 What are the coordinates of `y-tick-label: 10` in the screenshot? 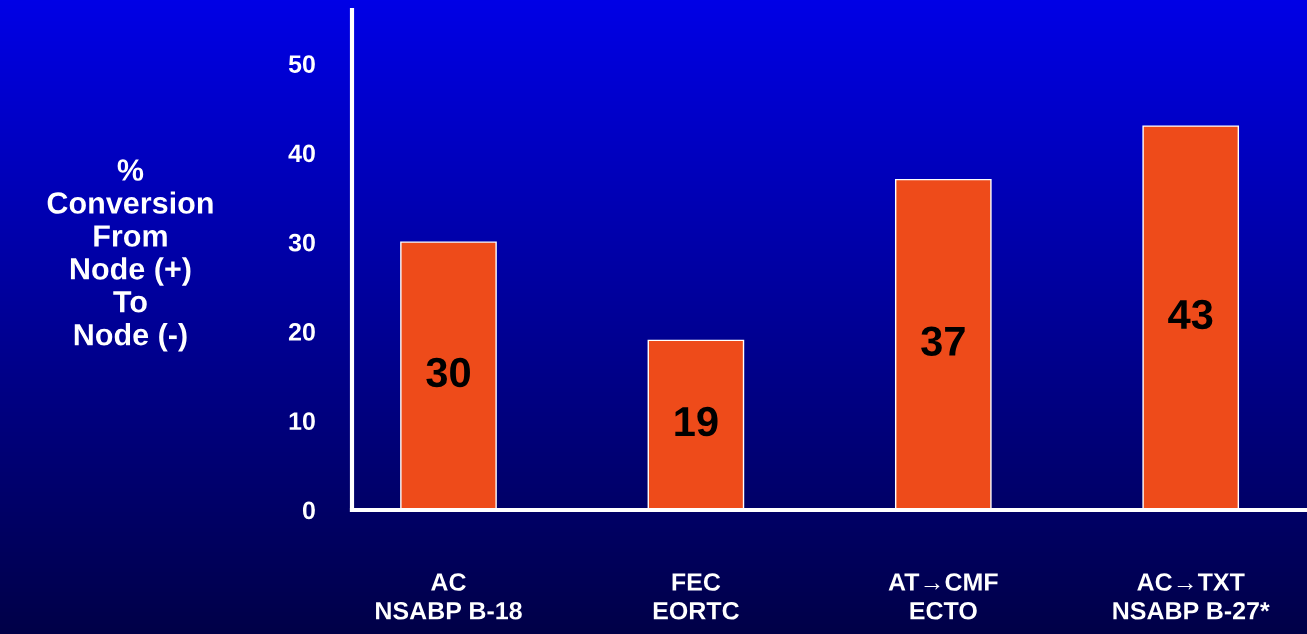 It's located at (302, 421).